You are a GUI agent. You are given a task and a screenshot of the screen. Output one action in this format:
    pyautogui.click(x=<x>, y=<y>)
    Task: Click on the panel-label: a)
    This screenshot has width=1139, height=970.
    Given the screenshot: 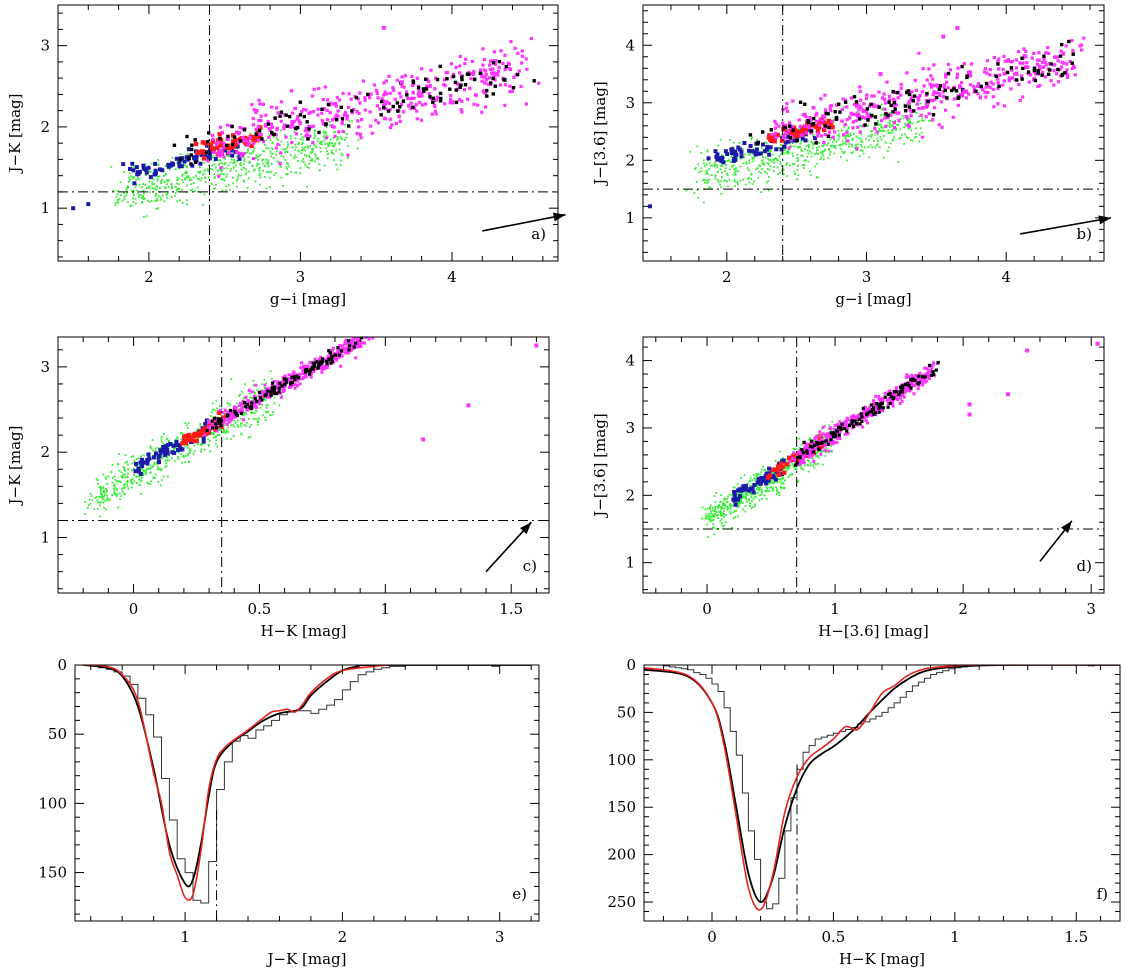 What is the action you would take?
    pyautogui.click(x=538, y=234)
    